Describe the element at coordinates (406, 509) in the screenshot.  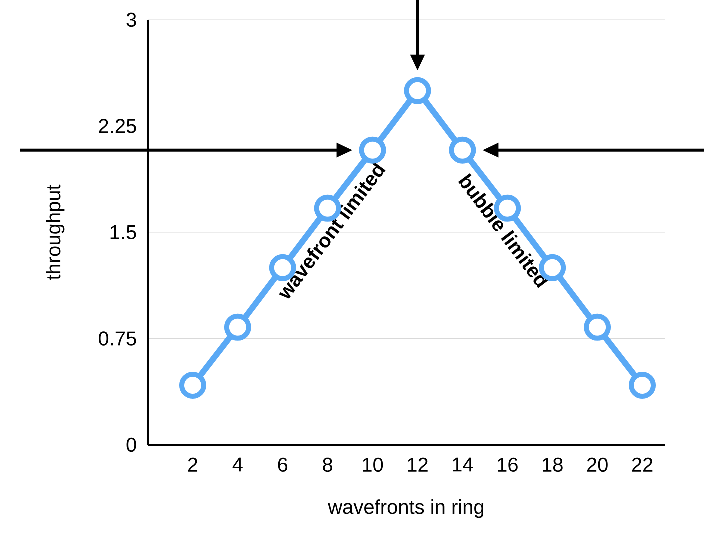
I see `x-axis-title: wavefronts in ring` at that location.